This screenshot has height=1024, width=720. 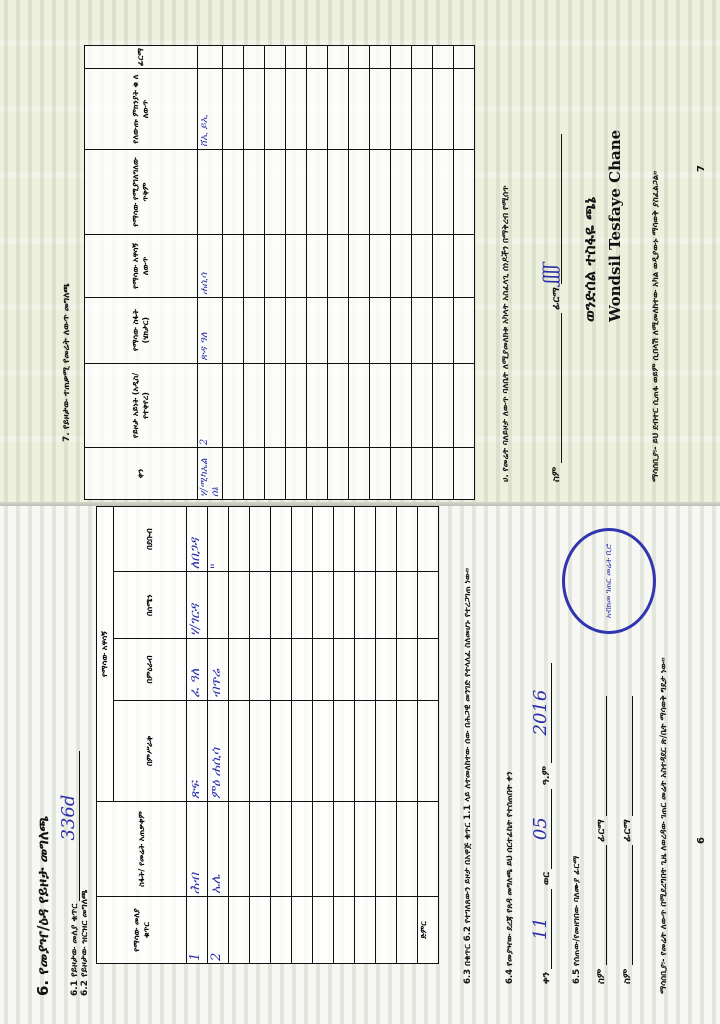 I want to click on parcel-id-field: 6.1 የይዞታው መለያ ቁጥር 336d, so click(x=69, y=873).